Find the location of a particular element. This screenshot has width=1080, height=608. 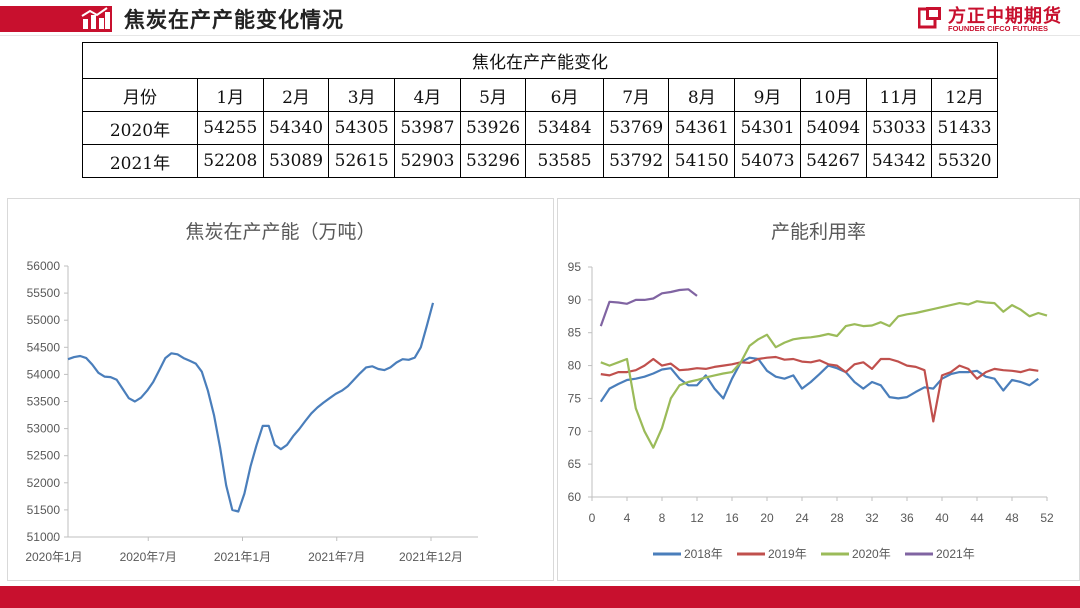

y-tick-label: 55000 is located at coordinates (44, 320).